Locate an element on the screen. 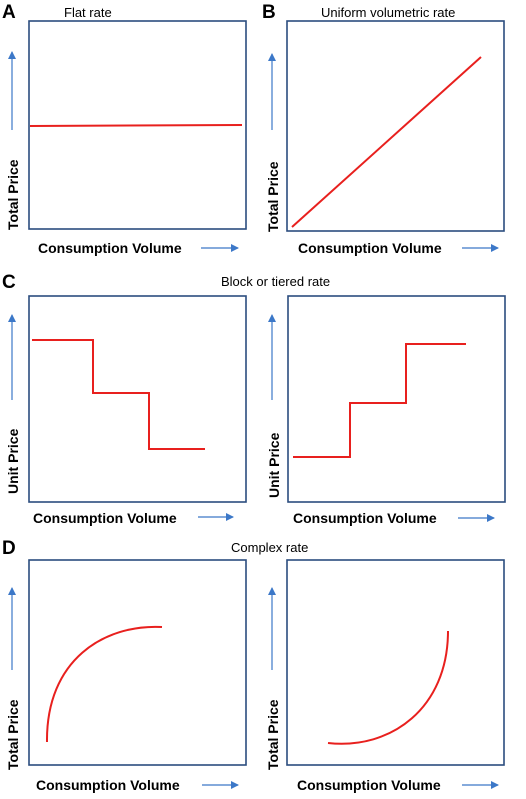 Image resolution: width=526 pixels, height=799 pixels. panel-d-right-x-axis-label: Consumption Volume is located at coordinates (369, 785).